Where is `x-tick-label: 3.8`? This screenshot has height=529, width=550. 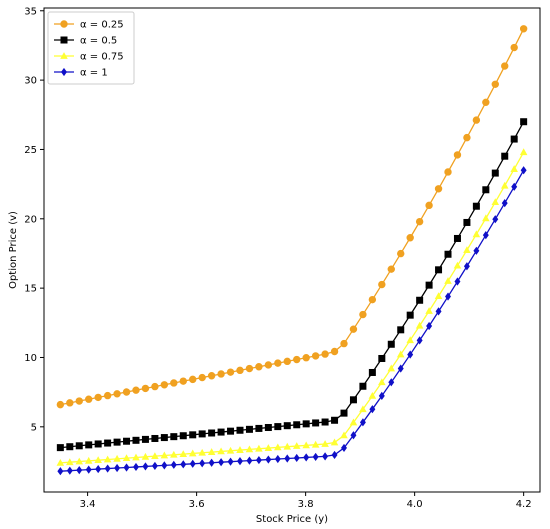
x-tick-label: 3.8 is located at coordinates (306, 504).